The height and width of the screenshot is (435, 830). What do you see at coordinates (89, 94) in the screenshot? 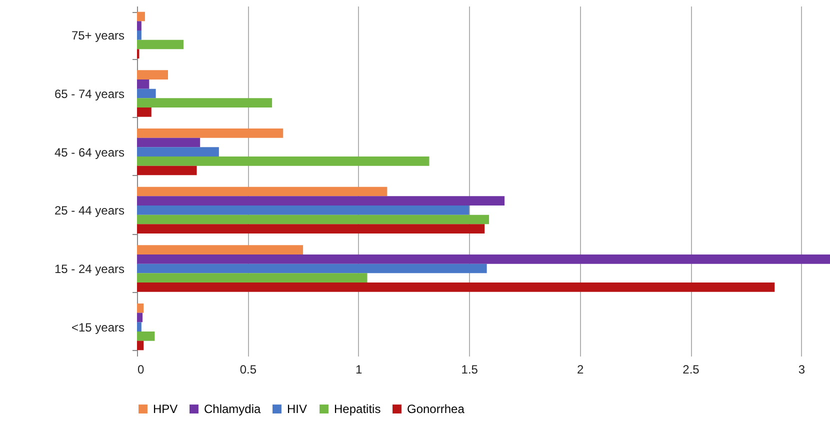
I see `y-tick-label: 65 - 74 years` at bounding box center [89, 94].